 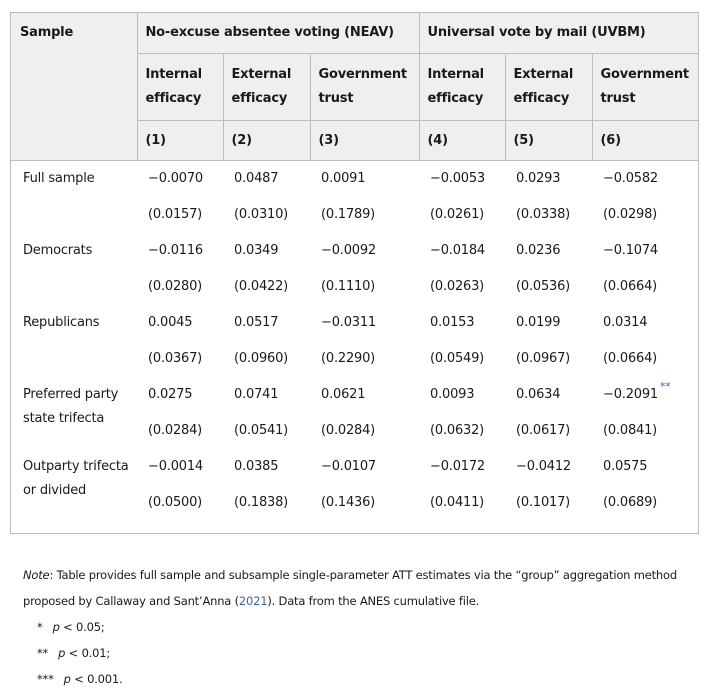 I want to click on footnote-stars: **, so click(x=43, y=653).